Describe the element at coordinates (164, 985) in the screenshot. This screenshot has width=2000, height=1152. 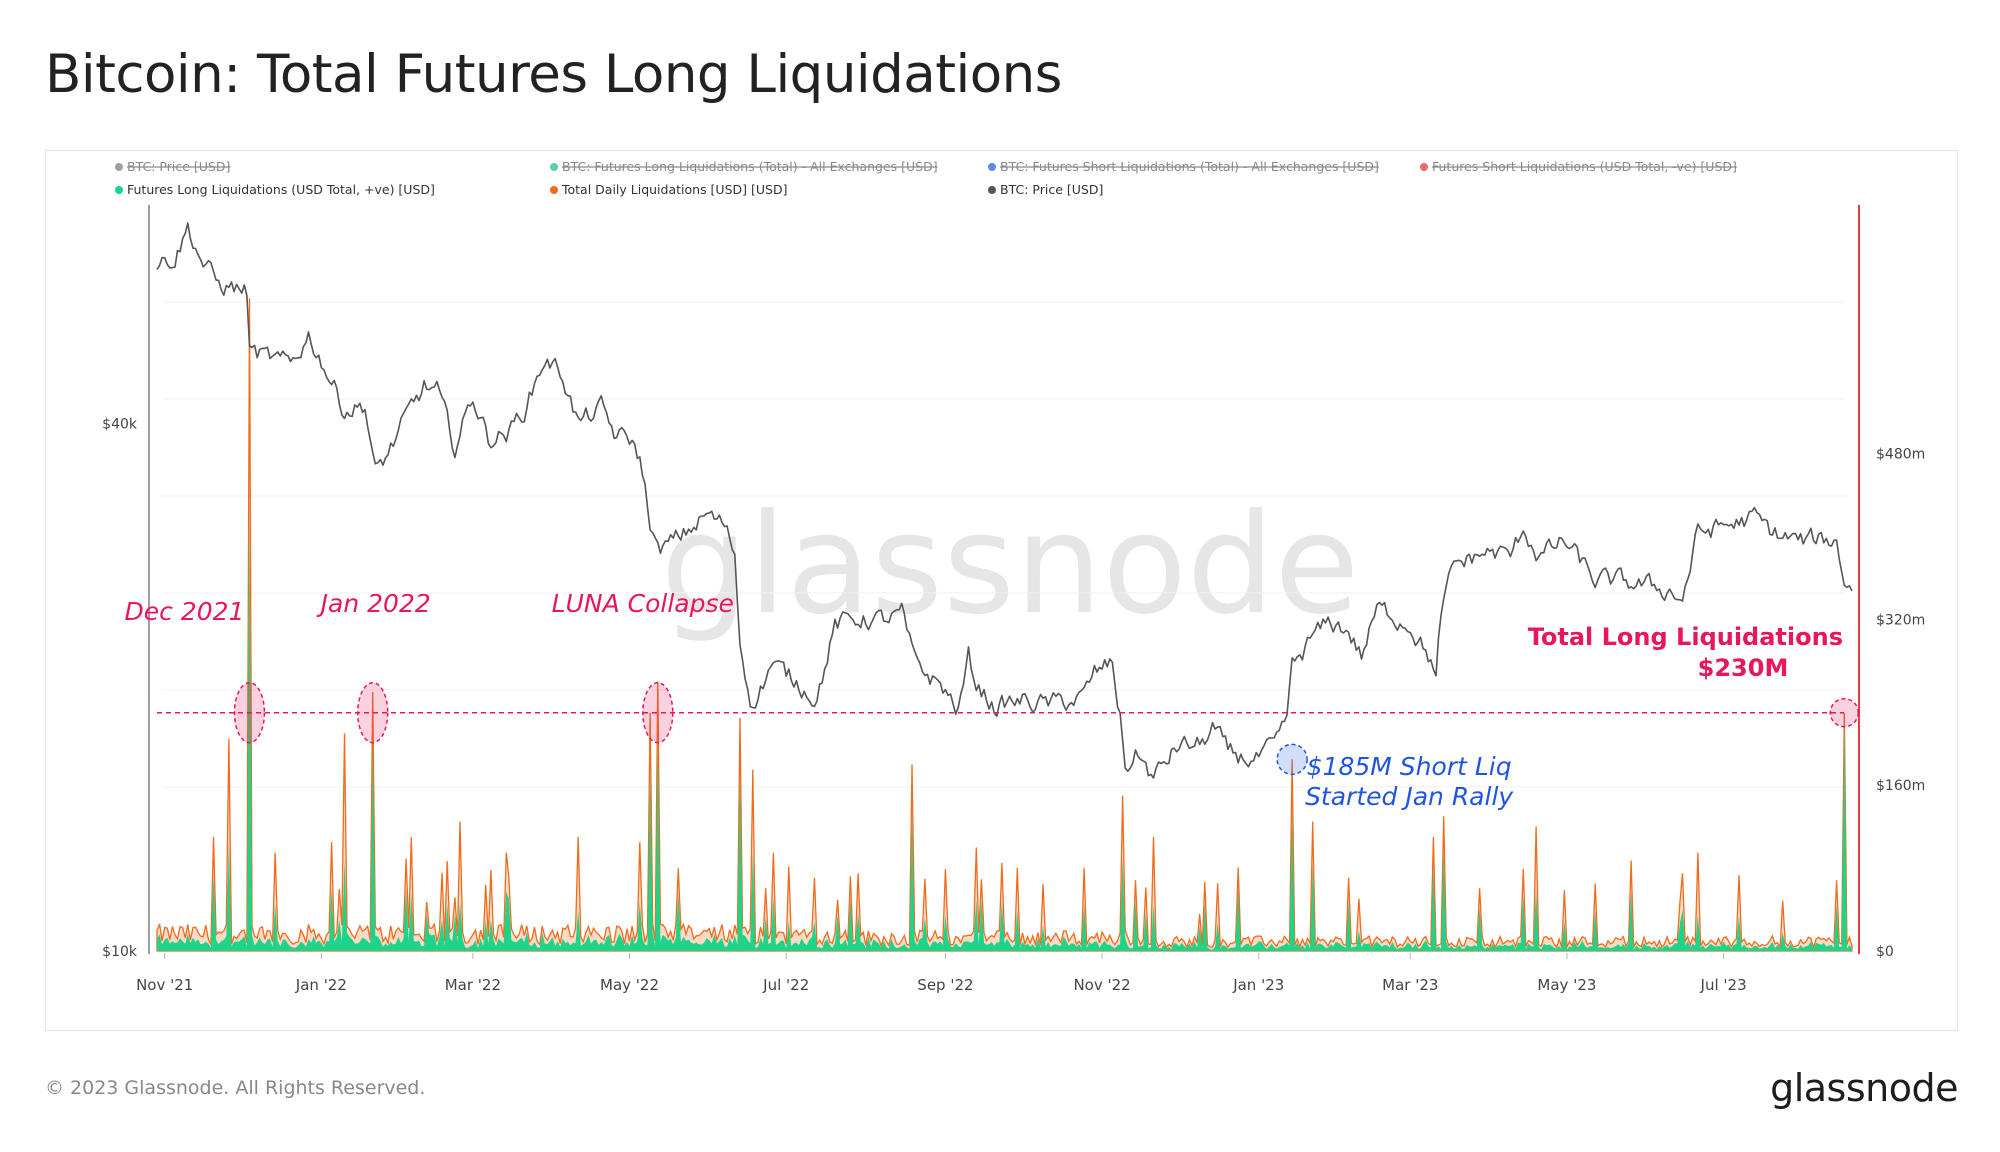
I see `x-axis-tick-label: Nov '21` at that location.